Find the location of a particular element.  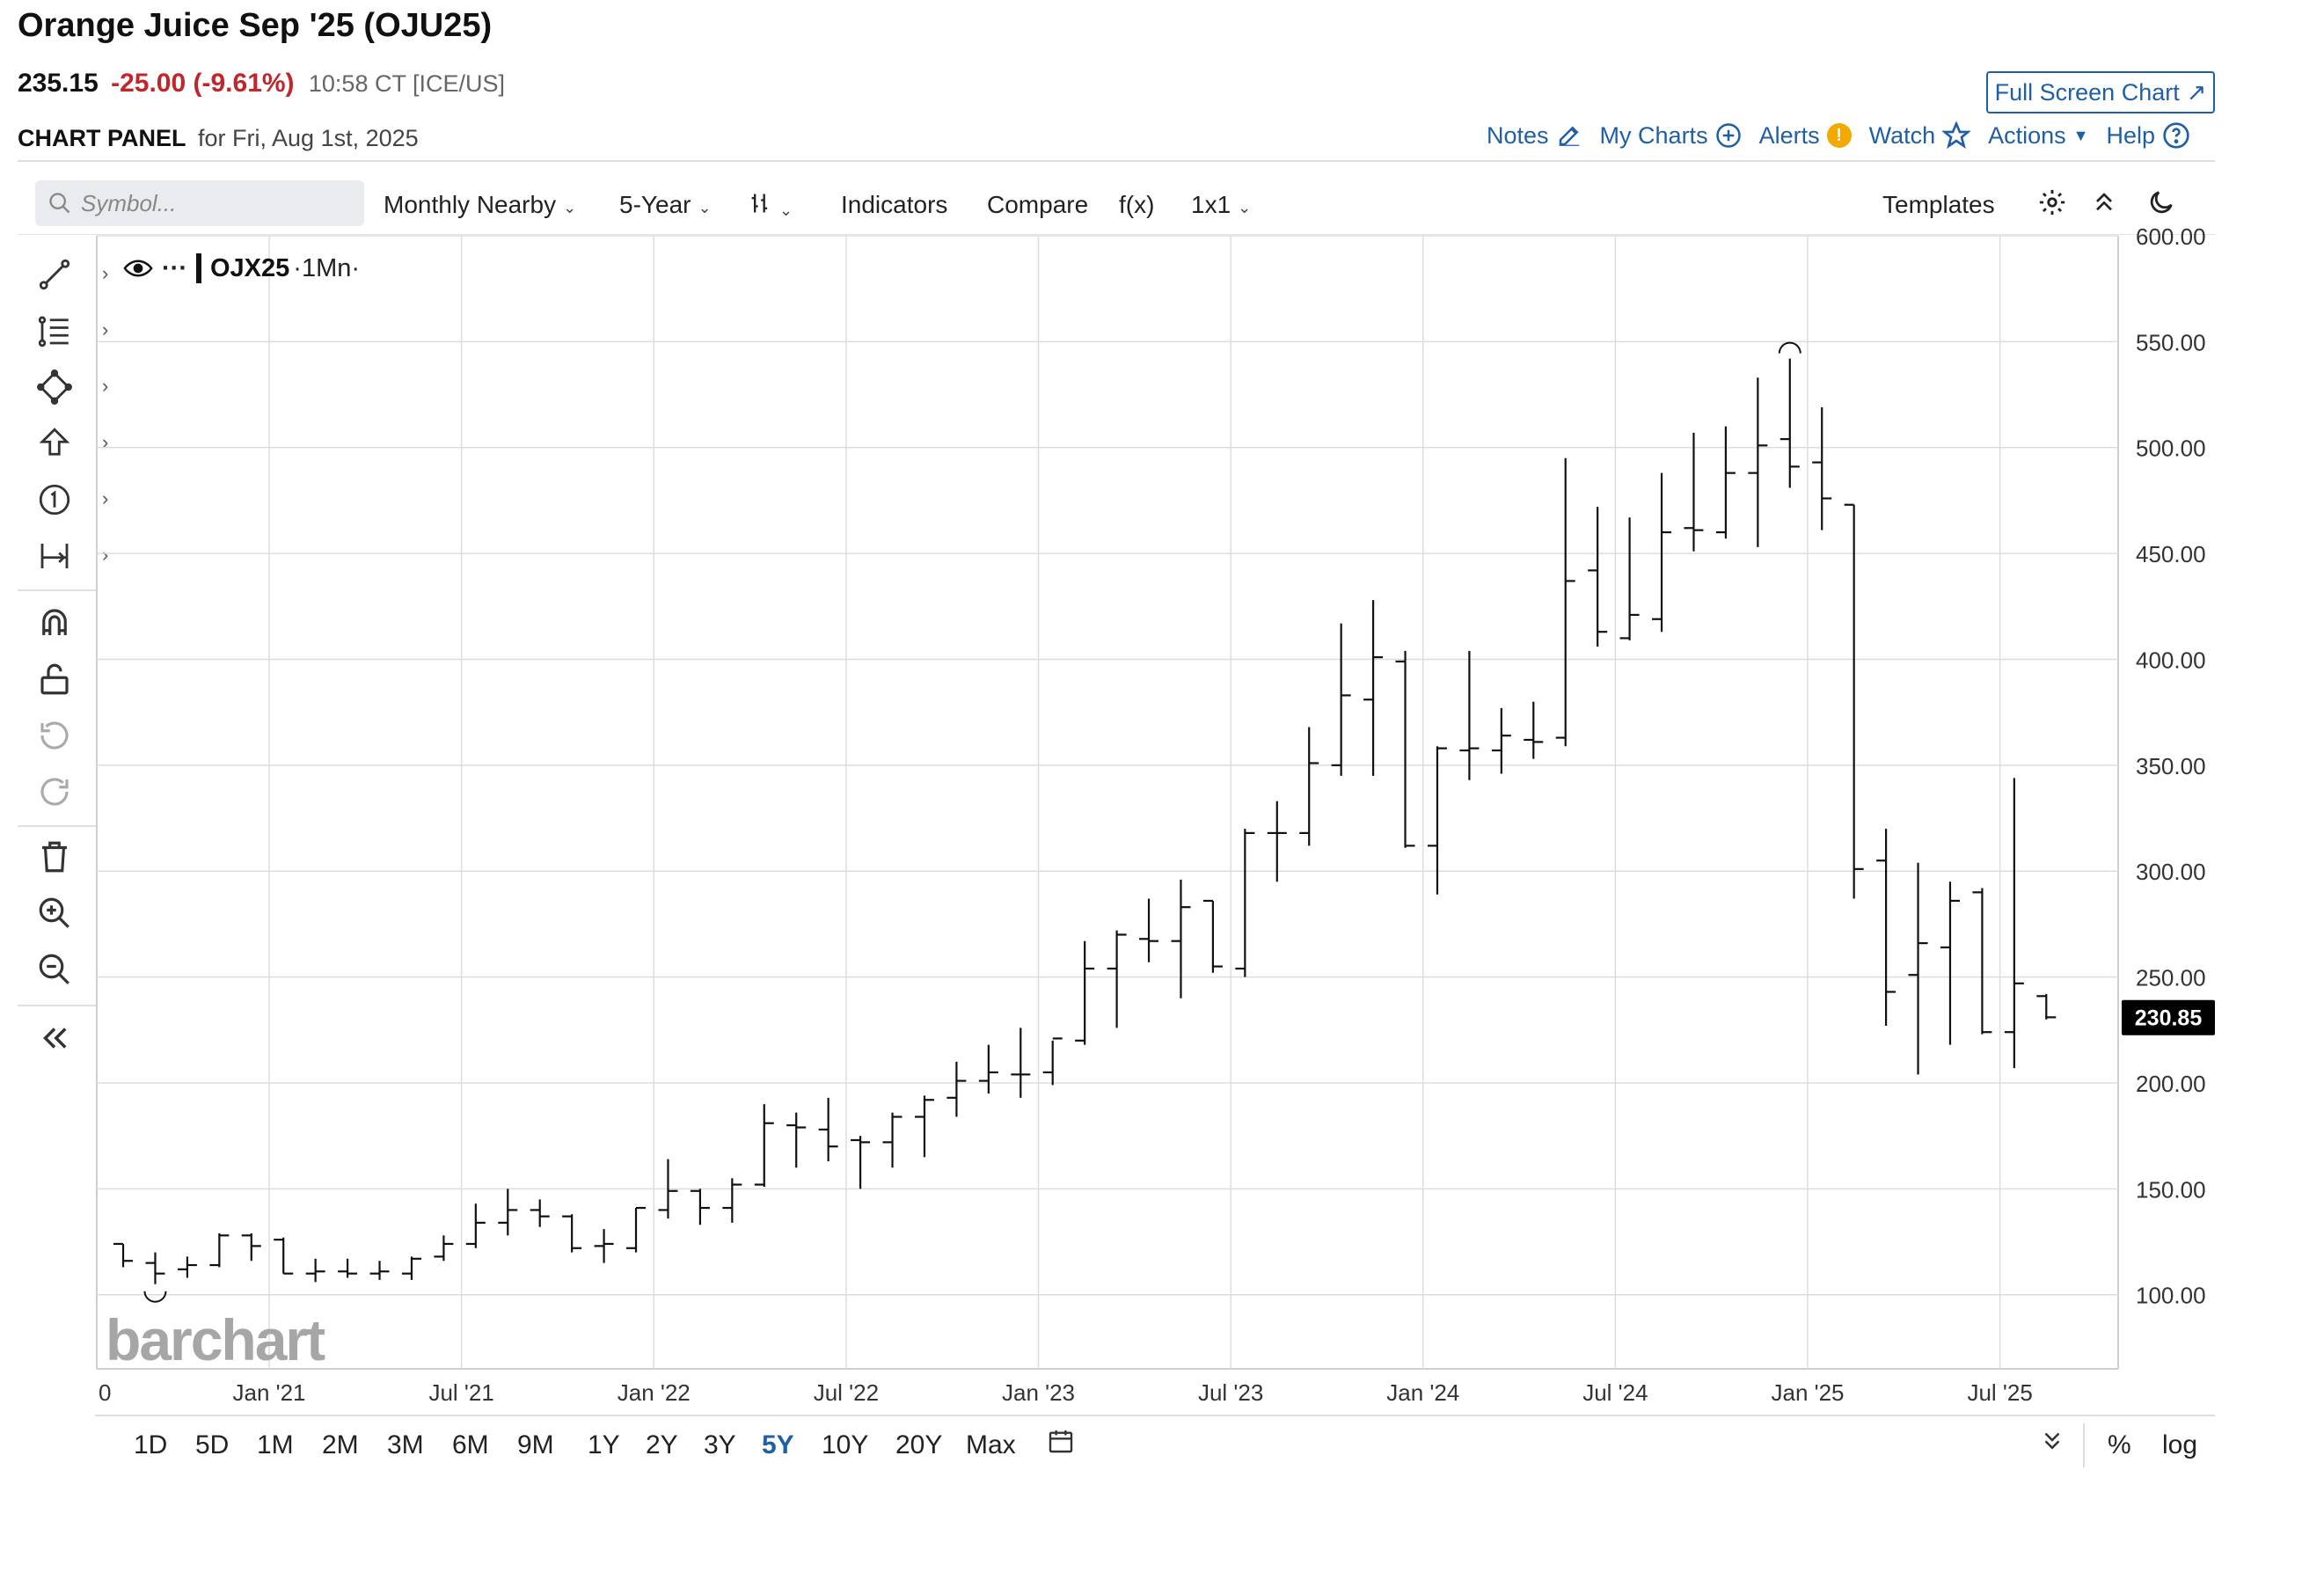

help-label: Help is located at coordinates (2131, 135).